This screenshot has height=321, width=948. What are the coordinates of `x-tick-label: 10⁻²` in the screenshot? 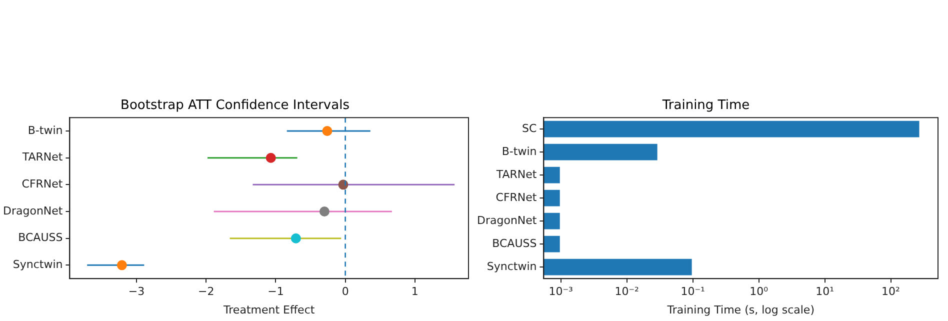 It's located at (626, 291).